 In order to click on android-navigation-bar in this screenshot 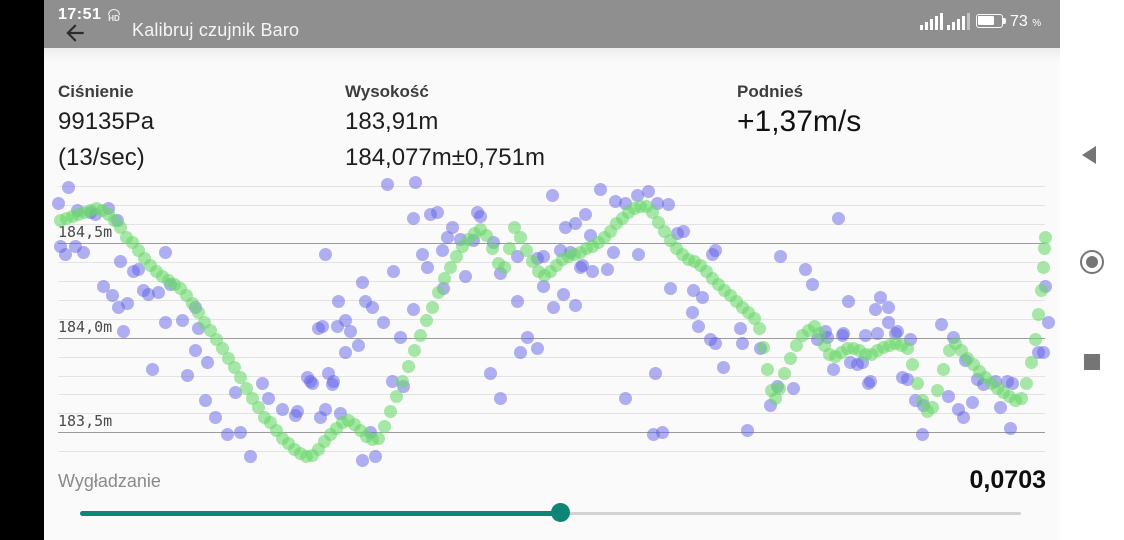, I will do `click(1092, 270)`.